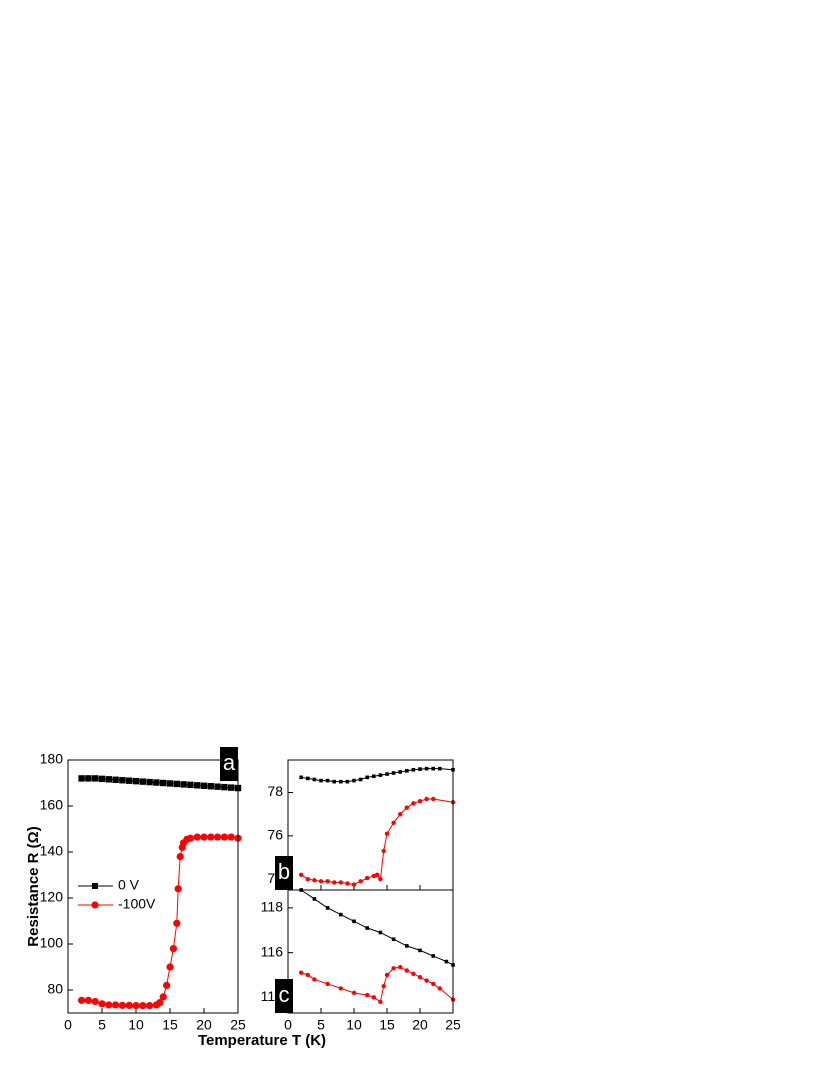 The height and width of the screenshot is (1080, 830). I want to click on x-tick-label: 15, so click(170, 1025).